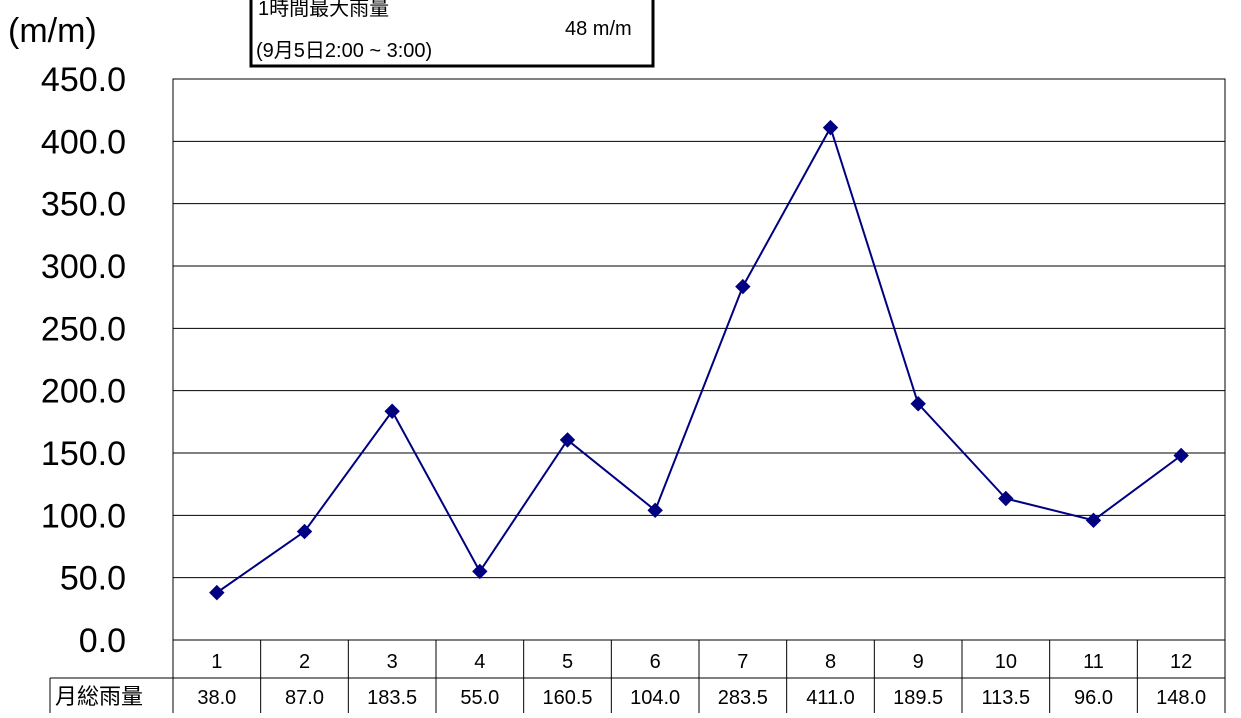 This screenshot has height=718, width=1241. Describe the element at coordinates (83, 267) in the screenshot. I see `y-tick-label: 300.0` at that location.